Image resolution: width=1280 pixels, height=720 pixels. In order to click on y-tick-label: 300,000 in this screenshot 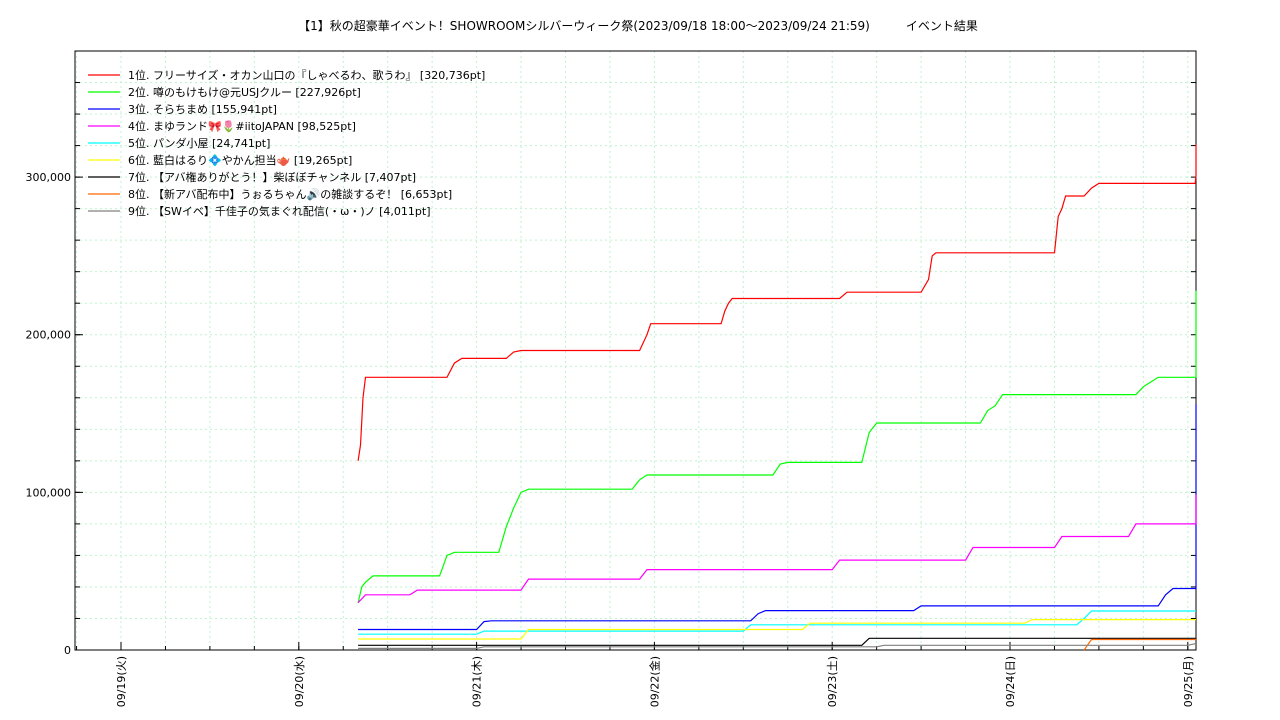, I will do `click(49, 177)`.